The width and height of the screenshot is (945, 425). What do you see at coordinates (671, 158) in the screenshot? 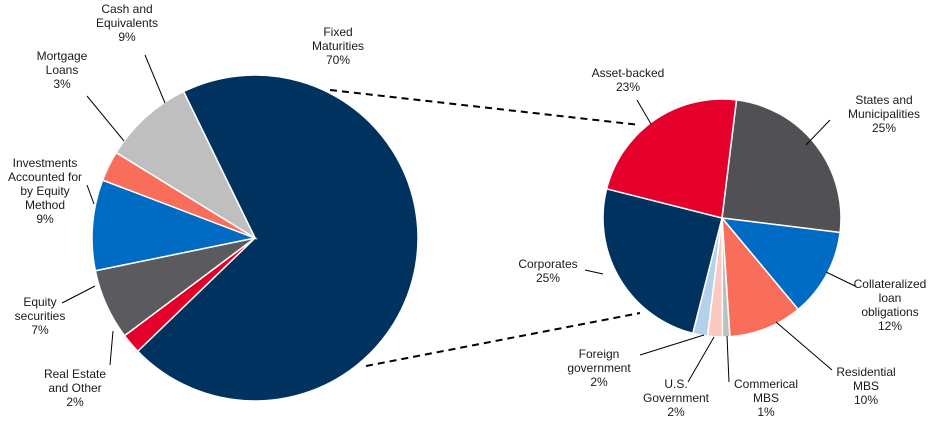
I see `pie-slice-asset-backed` at bounding box center [671, 158].